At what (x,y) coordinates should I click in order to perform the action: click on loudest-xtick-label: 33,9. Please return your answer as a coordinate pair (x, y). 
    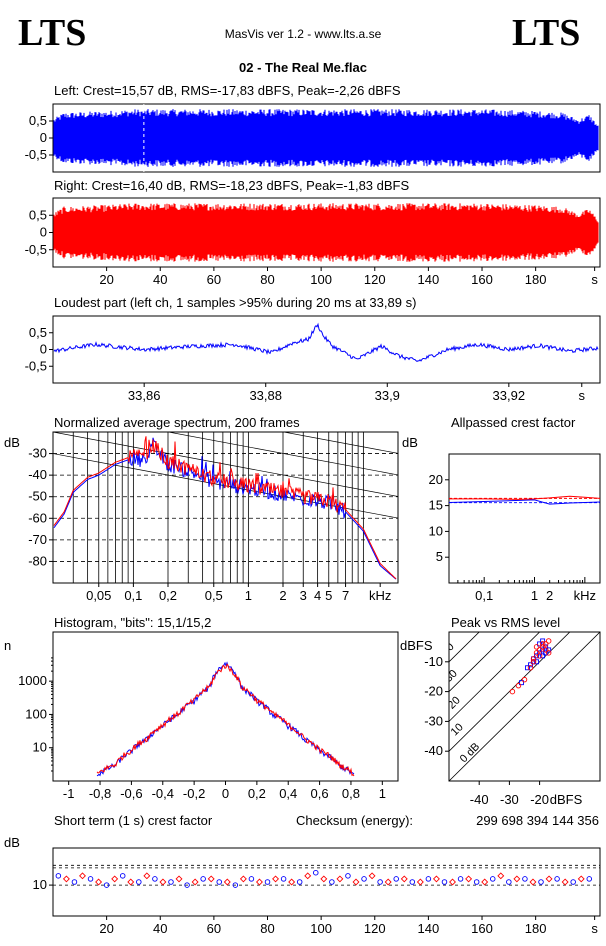
    Looking at the image, I should click on (387, 395).